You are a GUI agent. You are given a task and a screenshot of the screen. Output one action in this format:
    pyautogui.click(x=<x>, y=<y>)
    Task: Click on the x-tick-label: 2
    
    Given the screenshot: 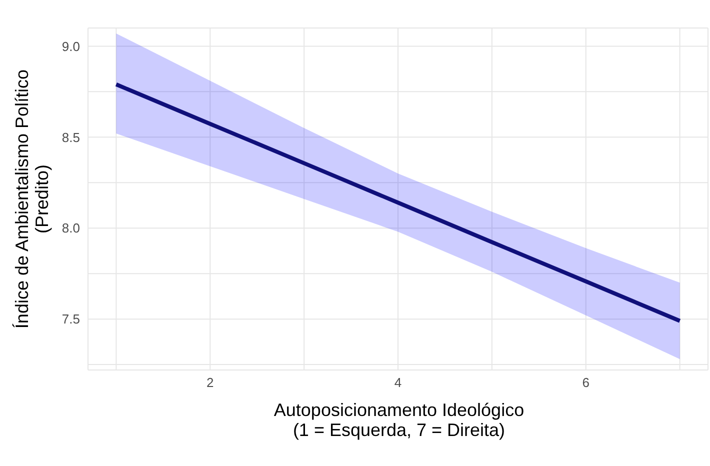 What is the action you would take?
    pyautogui.click(x=210, y=382)
    